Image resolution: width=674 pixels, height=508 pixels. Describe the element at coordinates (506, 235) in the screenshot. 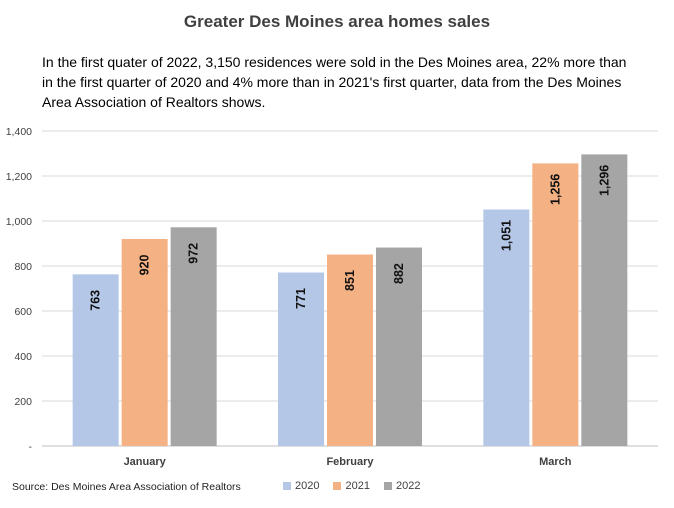

I see `data-label: 1,051` at that location.